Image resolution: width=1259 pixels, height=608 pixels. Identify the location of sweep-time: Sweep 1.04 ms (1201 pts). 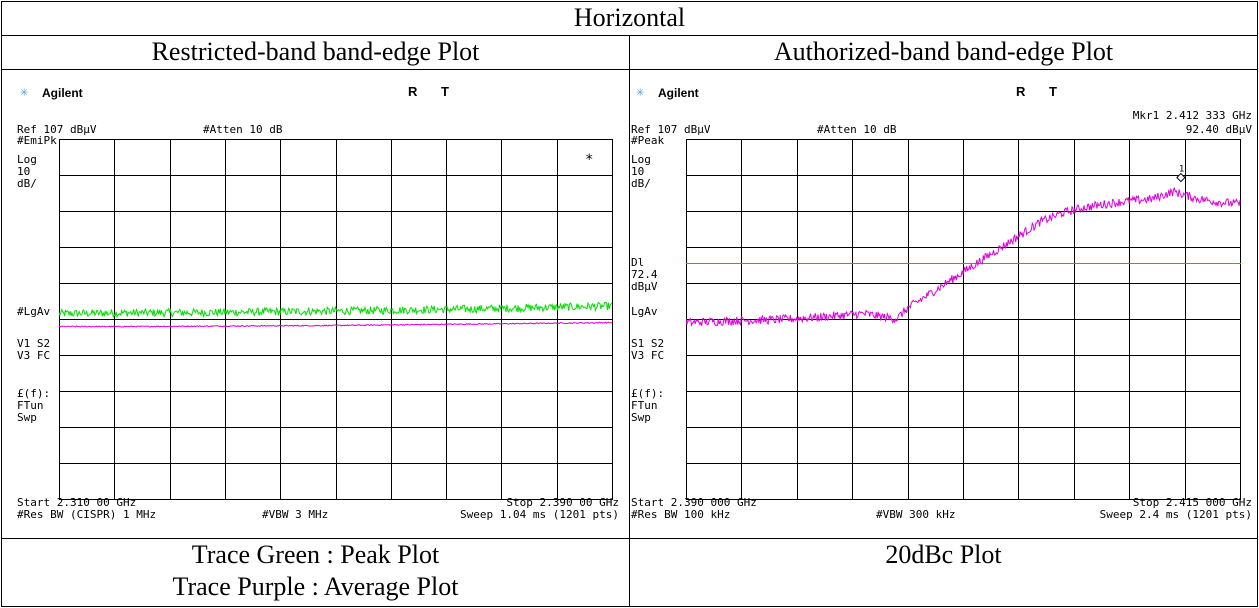
(539, 514).